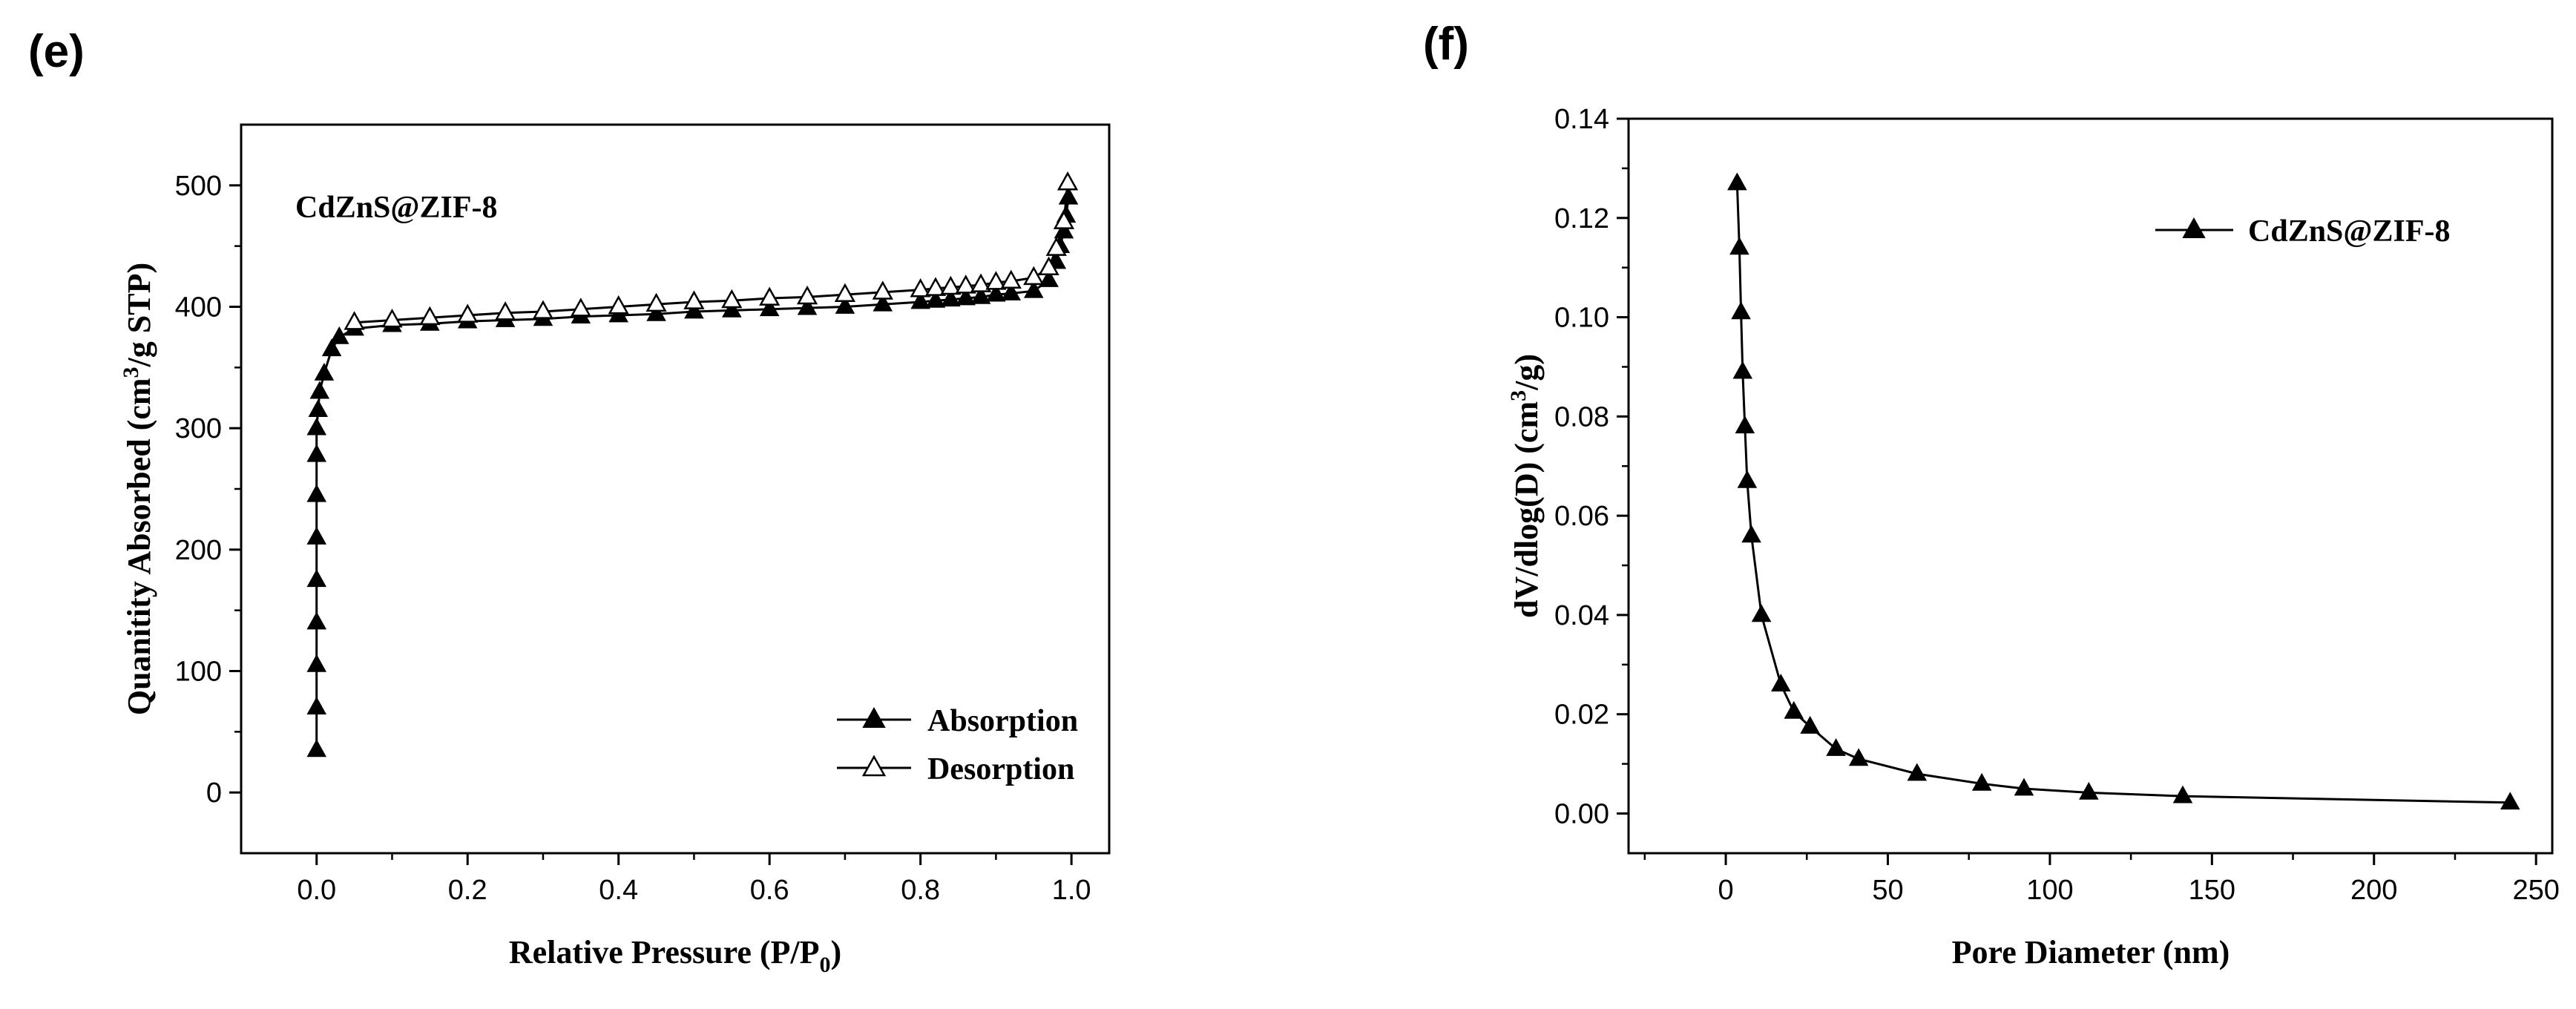 The height and width of the screenshot is (1009, 2576). Describe the element at coordinates (198, 187) in the screenshot. I see `e-ytick-label: 500` at that location.